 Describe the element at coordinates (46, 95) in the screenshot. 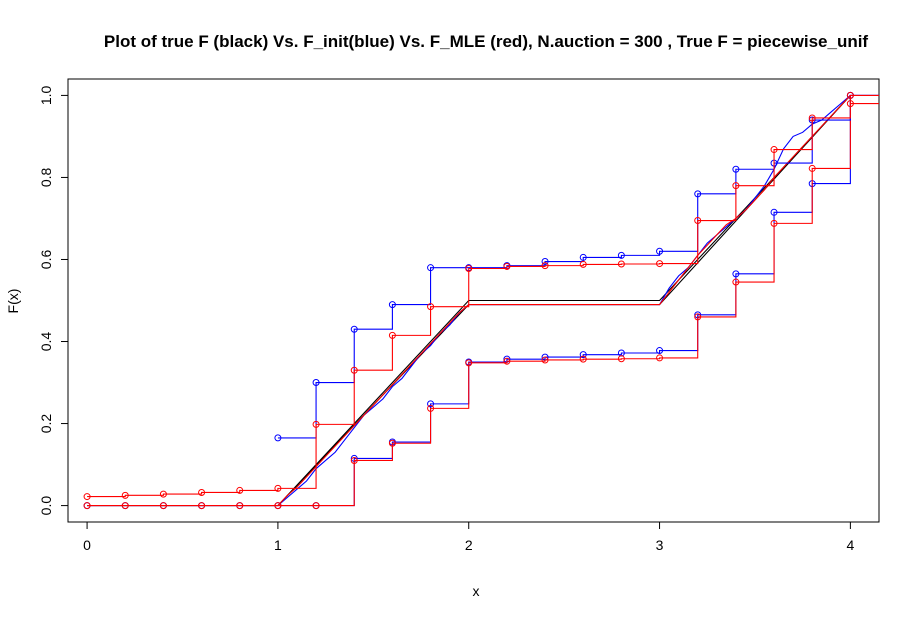

I see `y-tick-label: 1.0` at that location.